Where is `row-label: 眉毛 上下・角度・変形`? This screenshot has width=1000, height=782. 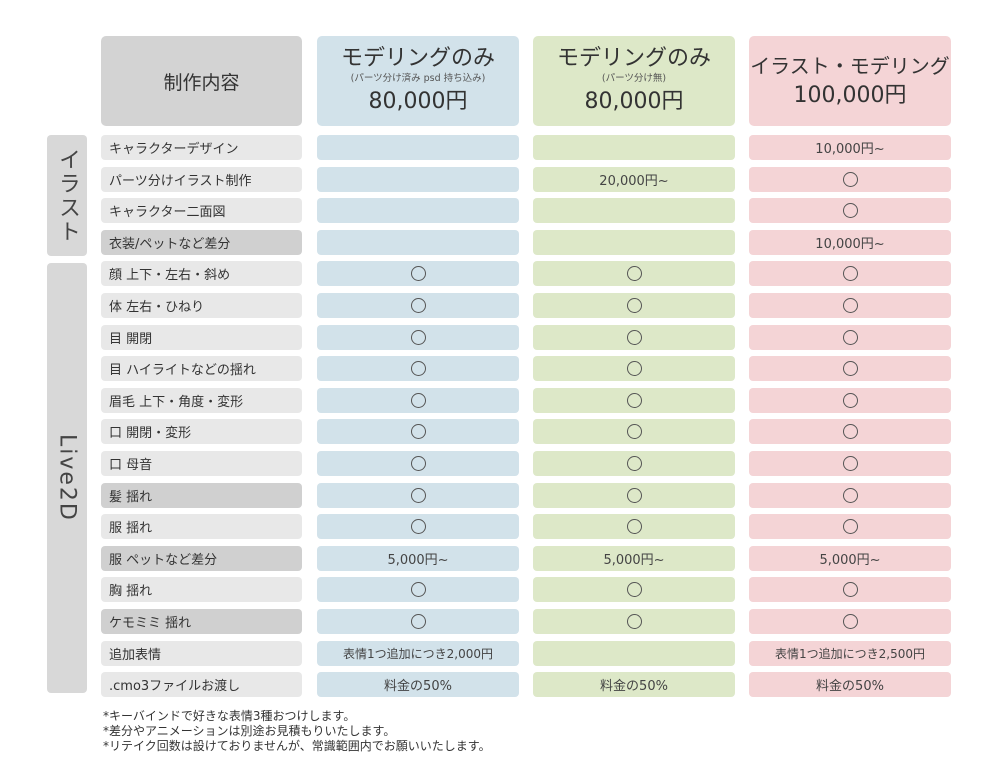 row-label: 眉毛 上下・角度・変形 is located at coordinates (201, 400).